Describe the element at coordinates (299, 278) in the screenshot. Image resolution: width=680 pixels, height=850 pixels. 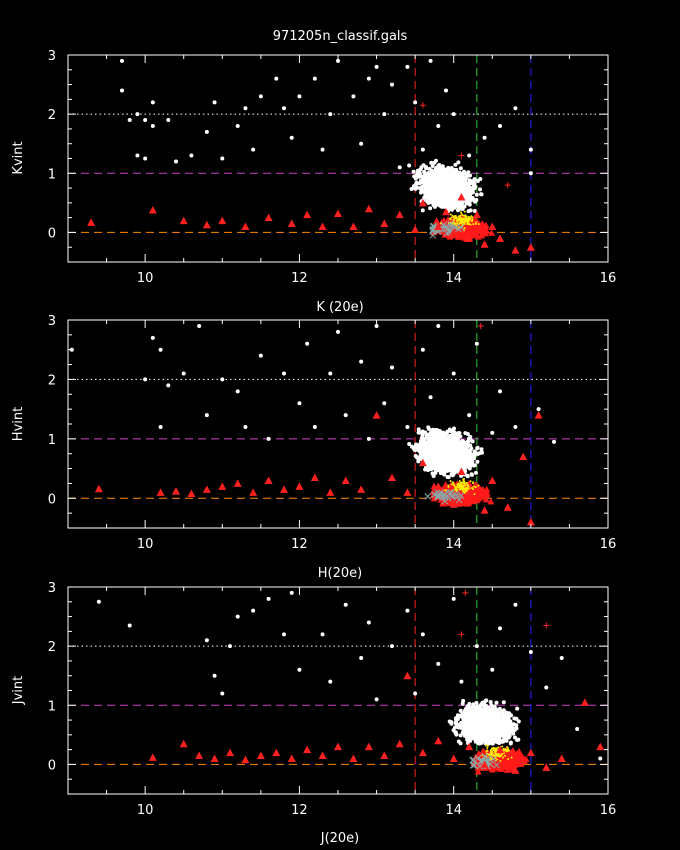
I see `x-tick-label: 12` at that location.